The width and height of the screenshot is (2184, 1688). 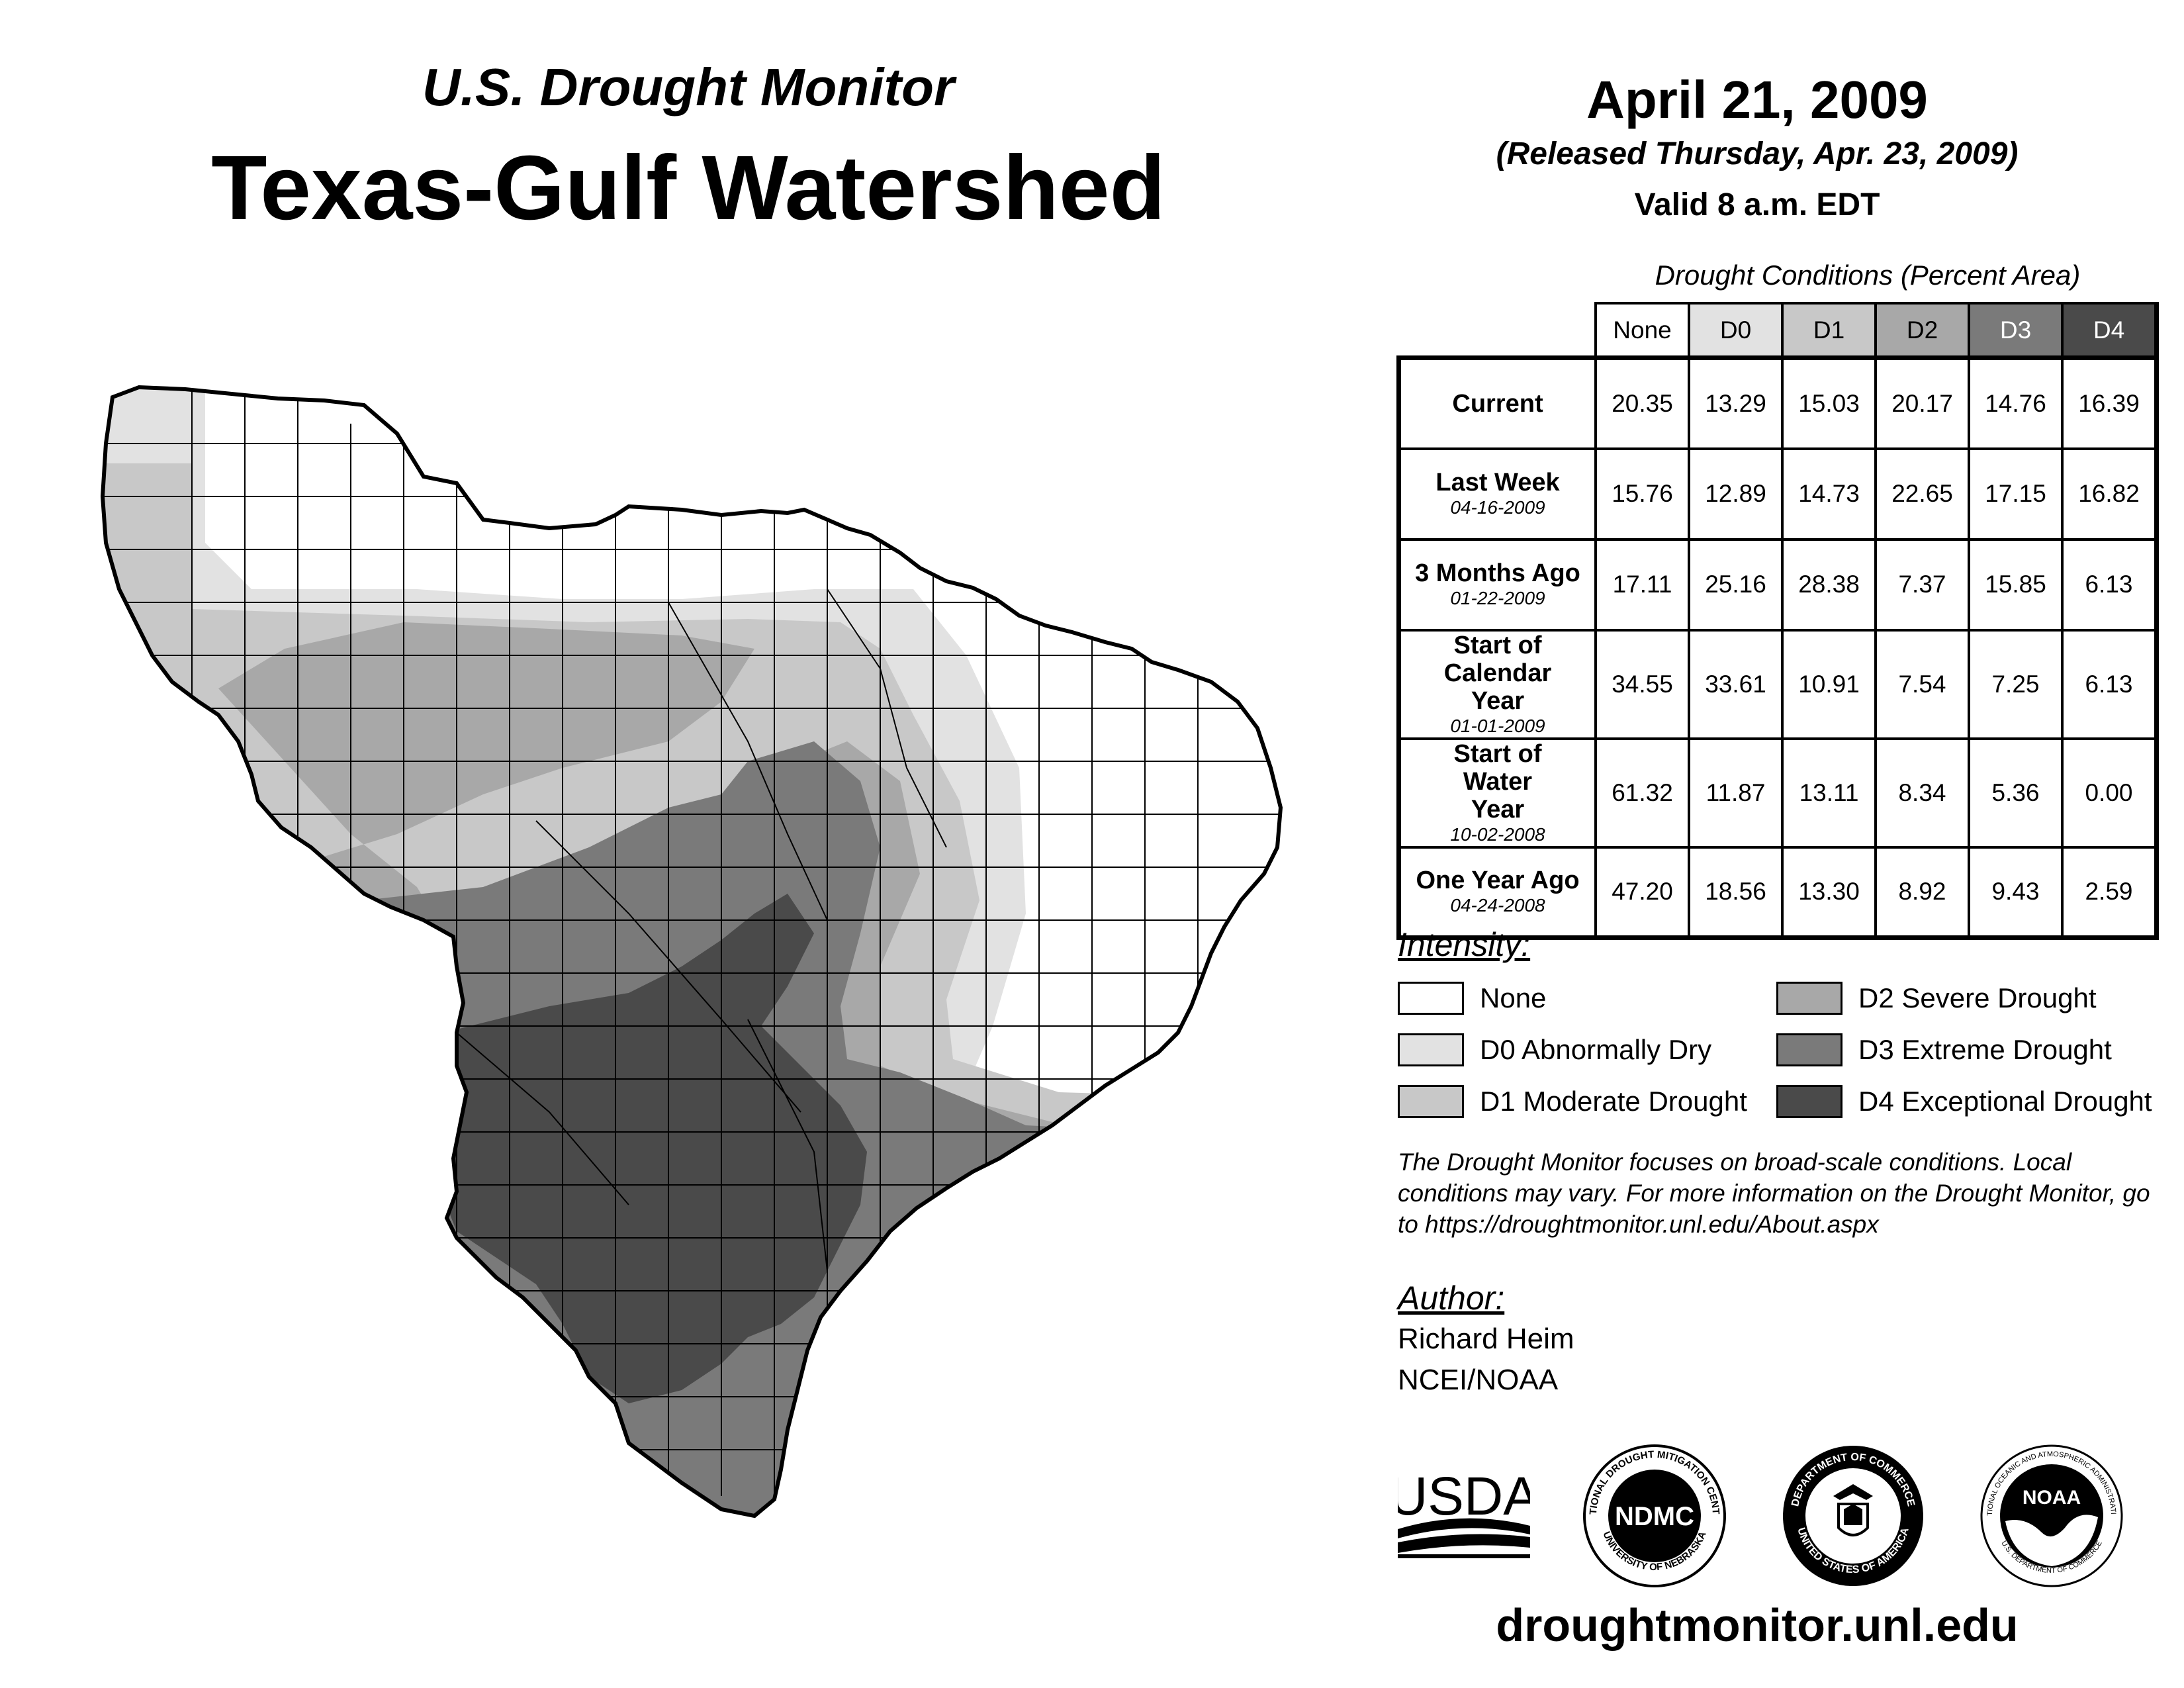 I want to click on ndmc-logo-text: NDMC, so click(x=1655, y=1516).